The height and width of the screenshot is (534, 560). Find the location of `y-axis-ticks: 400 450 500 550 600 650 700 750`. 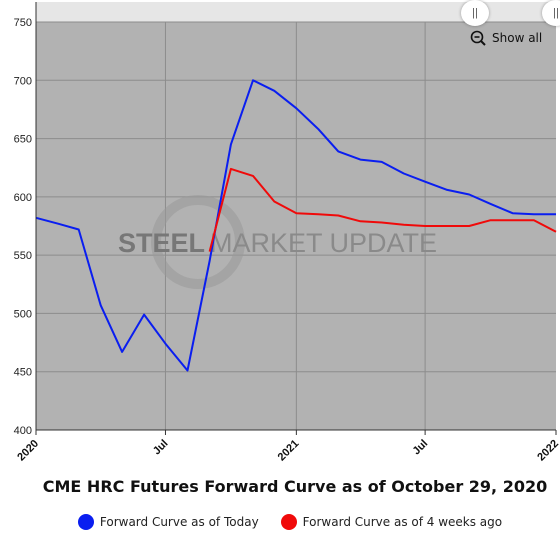

y-axis-ticks: 400 450 500 550 600 650 700 750 is located at coordinates (23, 227).